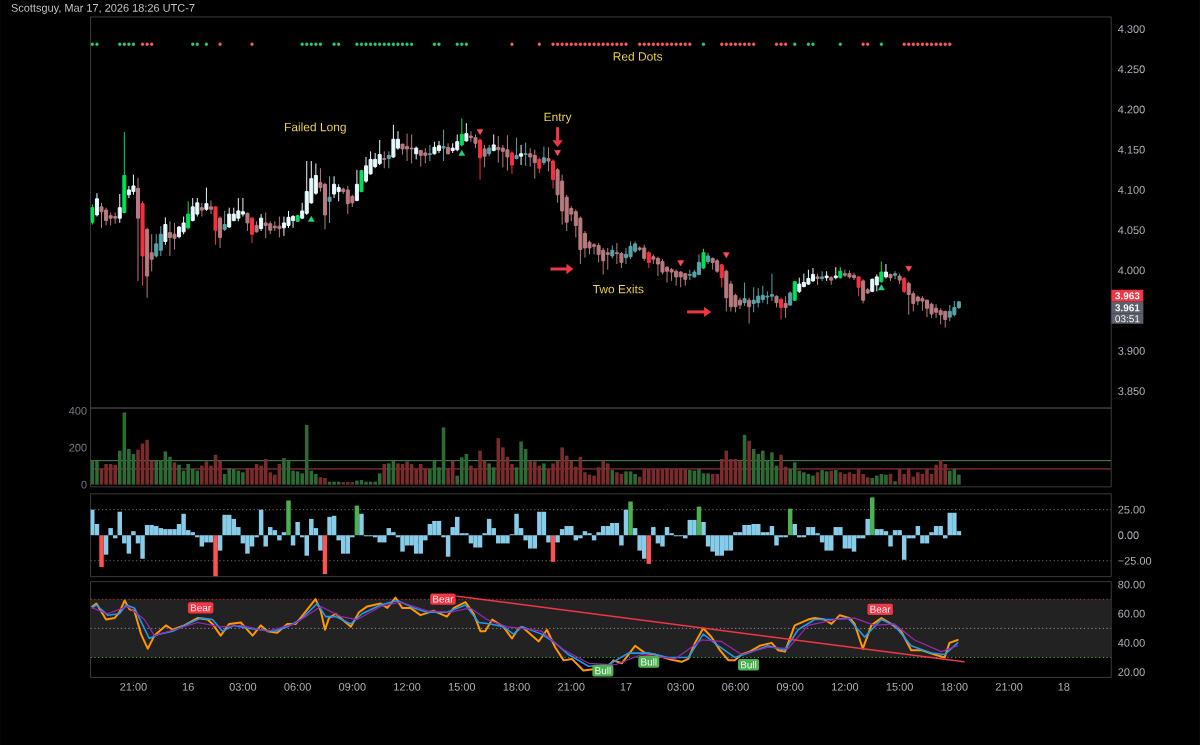 This screenshot has width=1200, height=745. I want to click on chart-title: Scottsguy, Mar 17, 2026 18:26 UTC-7, so click(103, 8).